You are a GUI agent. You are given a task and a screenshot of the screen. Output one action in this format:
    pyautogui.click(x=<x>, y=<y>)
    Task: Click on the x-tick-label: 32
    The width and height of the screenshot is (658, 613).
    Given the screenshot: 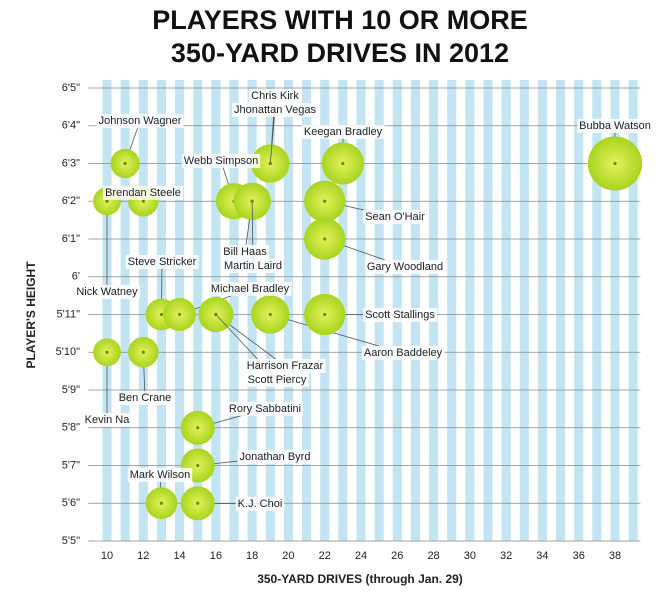 What is the action you would take?
    pyautogui.click(x=506, y=556)
    